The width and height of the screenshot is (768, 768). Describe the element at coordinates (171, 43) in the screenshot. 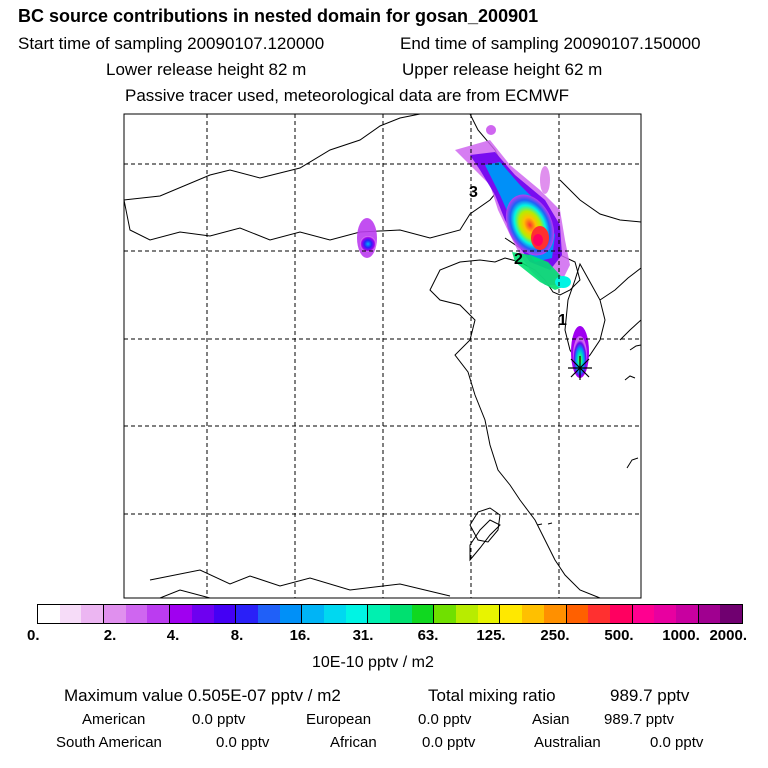

I see `start-sampling-time: Start time of sampling 20090107.120000` at that location.